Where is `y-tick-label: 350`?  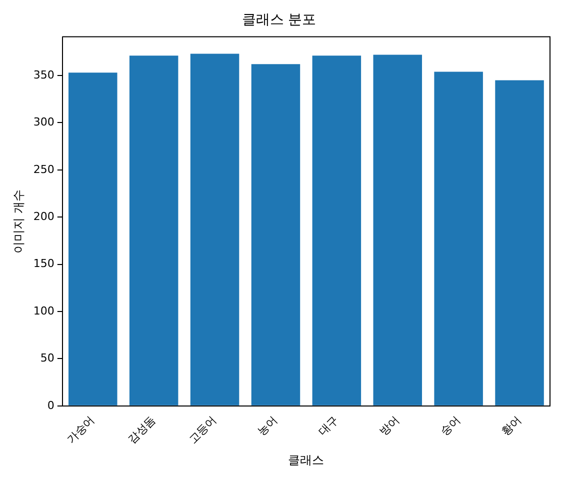 y-tick-label: 350 is located at coordinates (43, 75).